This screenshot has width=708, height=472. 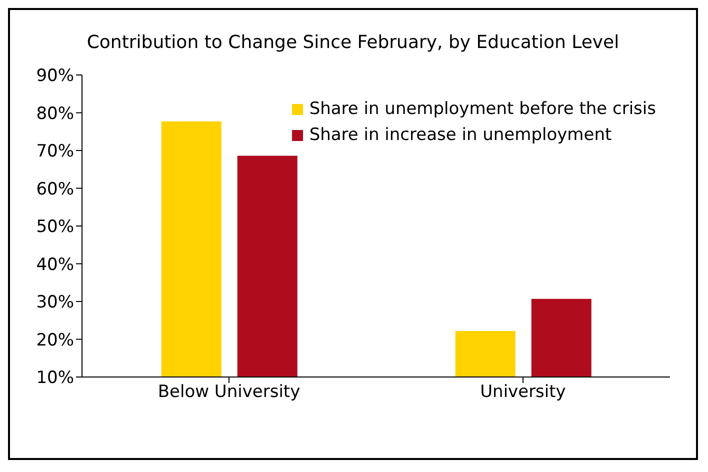 What do you see at coordinates (55, 114) in the screenshot?
I see `y-tick-label: 80%` at bounding box center [55, 114].